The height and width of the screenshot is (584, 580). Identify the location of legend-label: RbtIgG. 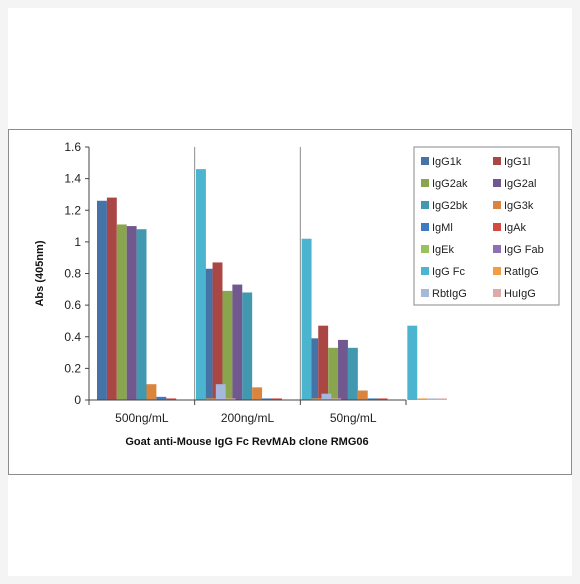
(449, 294).